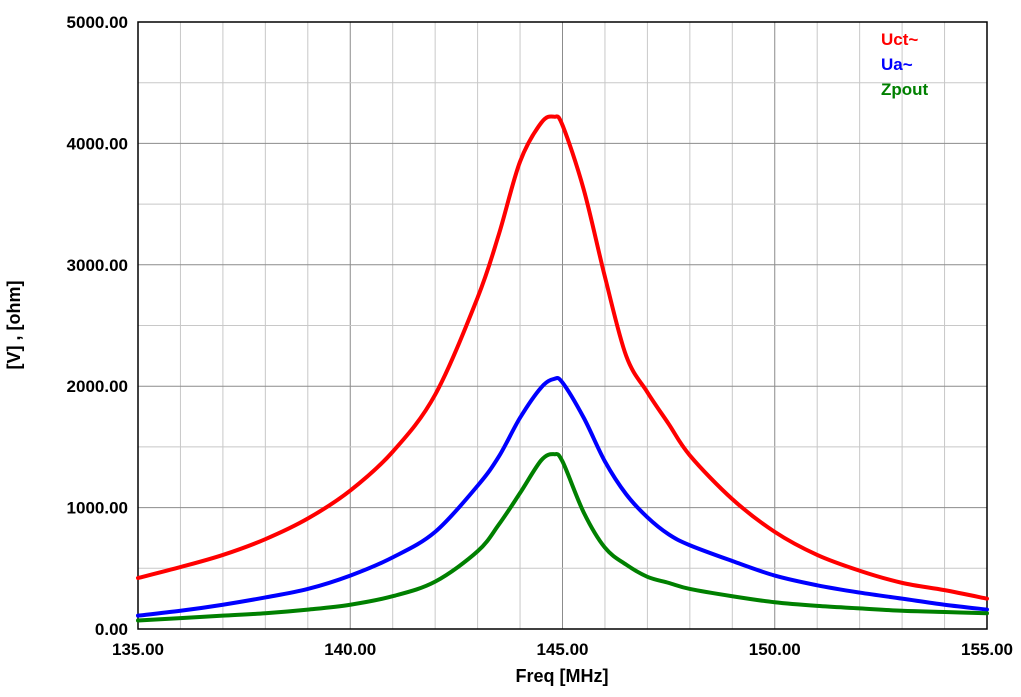 The height and width of the screenshot is (697, 1021). I want to click on legend: Uct~ Ua~ Zpout, so click(905, 64).